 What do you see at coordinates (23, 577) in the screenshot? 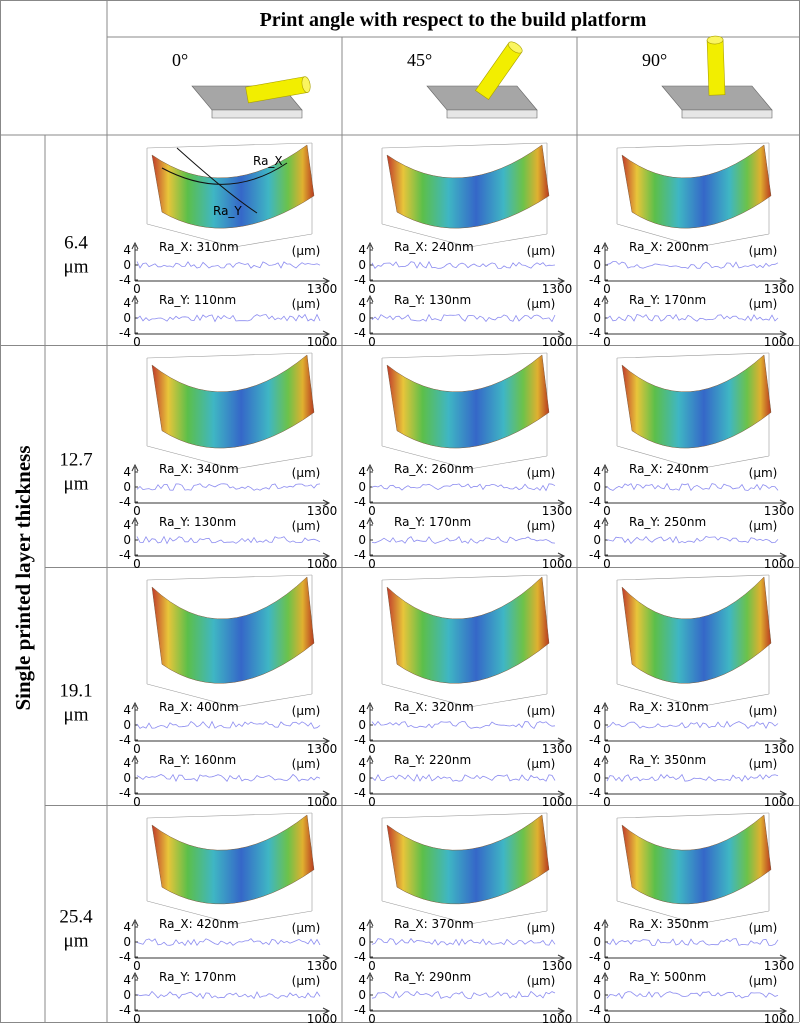
I see `row-header: Single printed layer thickness` at bounding box center [23, 577].